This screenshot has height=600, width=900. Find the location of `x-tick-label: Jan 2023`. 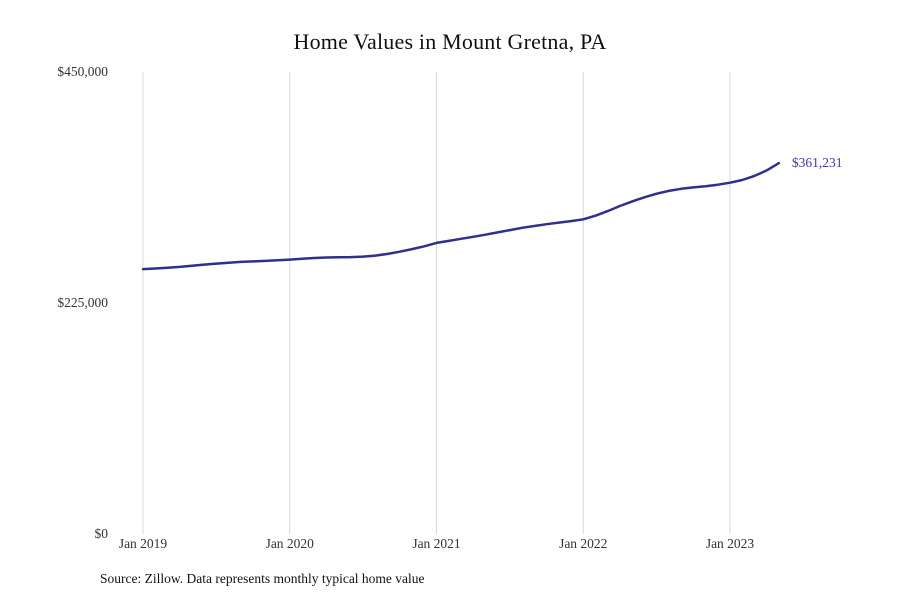

x-tick-label: Jan 2023 is located at coordinates (730, 543).